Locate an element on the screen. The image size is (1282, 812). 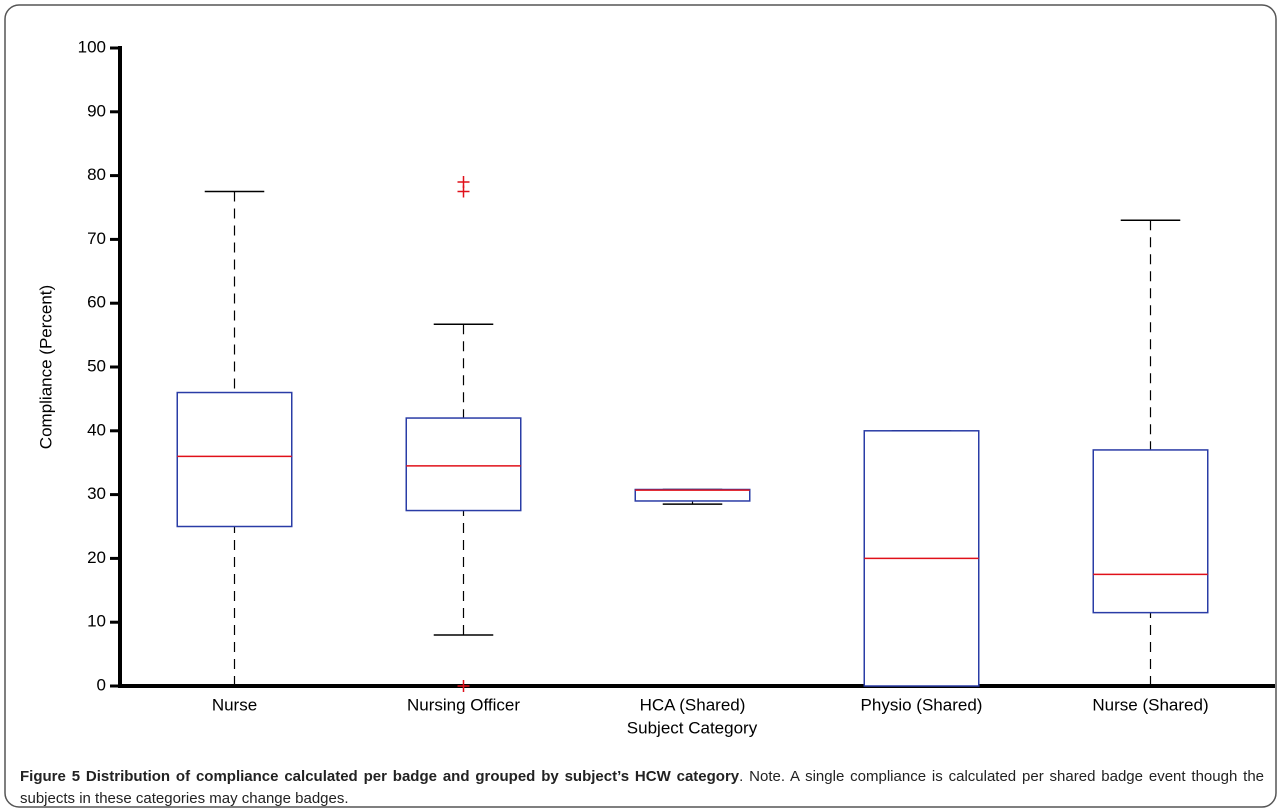
y-tick-label: 40 is located at coordinates (96, 429).